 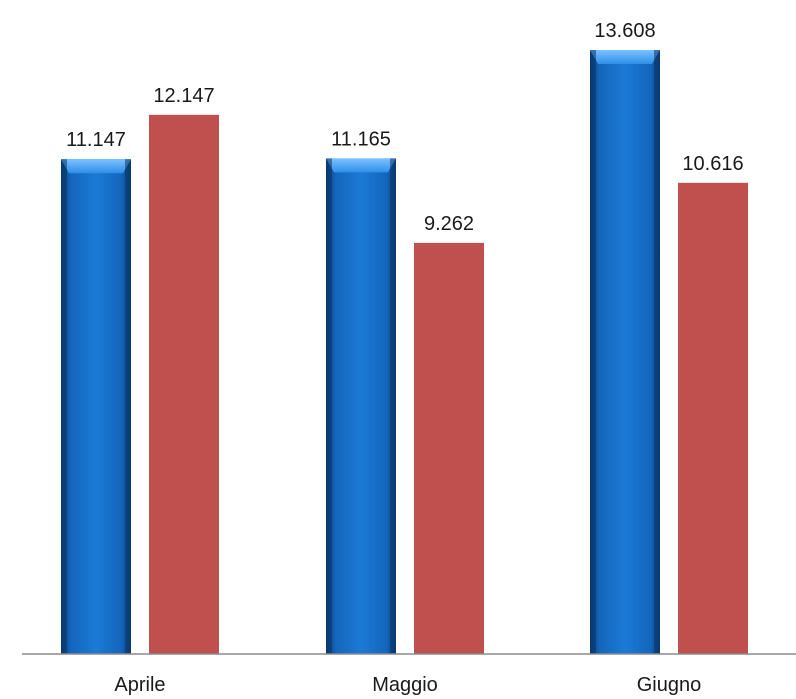 What do you see at coordinates (183, 96) in the screenshot?
I see `value-label-aprile-series2: 12.147` at bounding box center [183, 96].